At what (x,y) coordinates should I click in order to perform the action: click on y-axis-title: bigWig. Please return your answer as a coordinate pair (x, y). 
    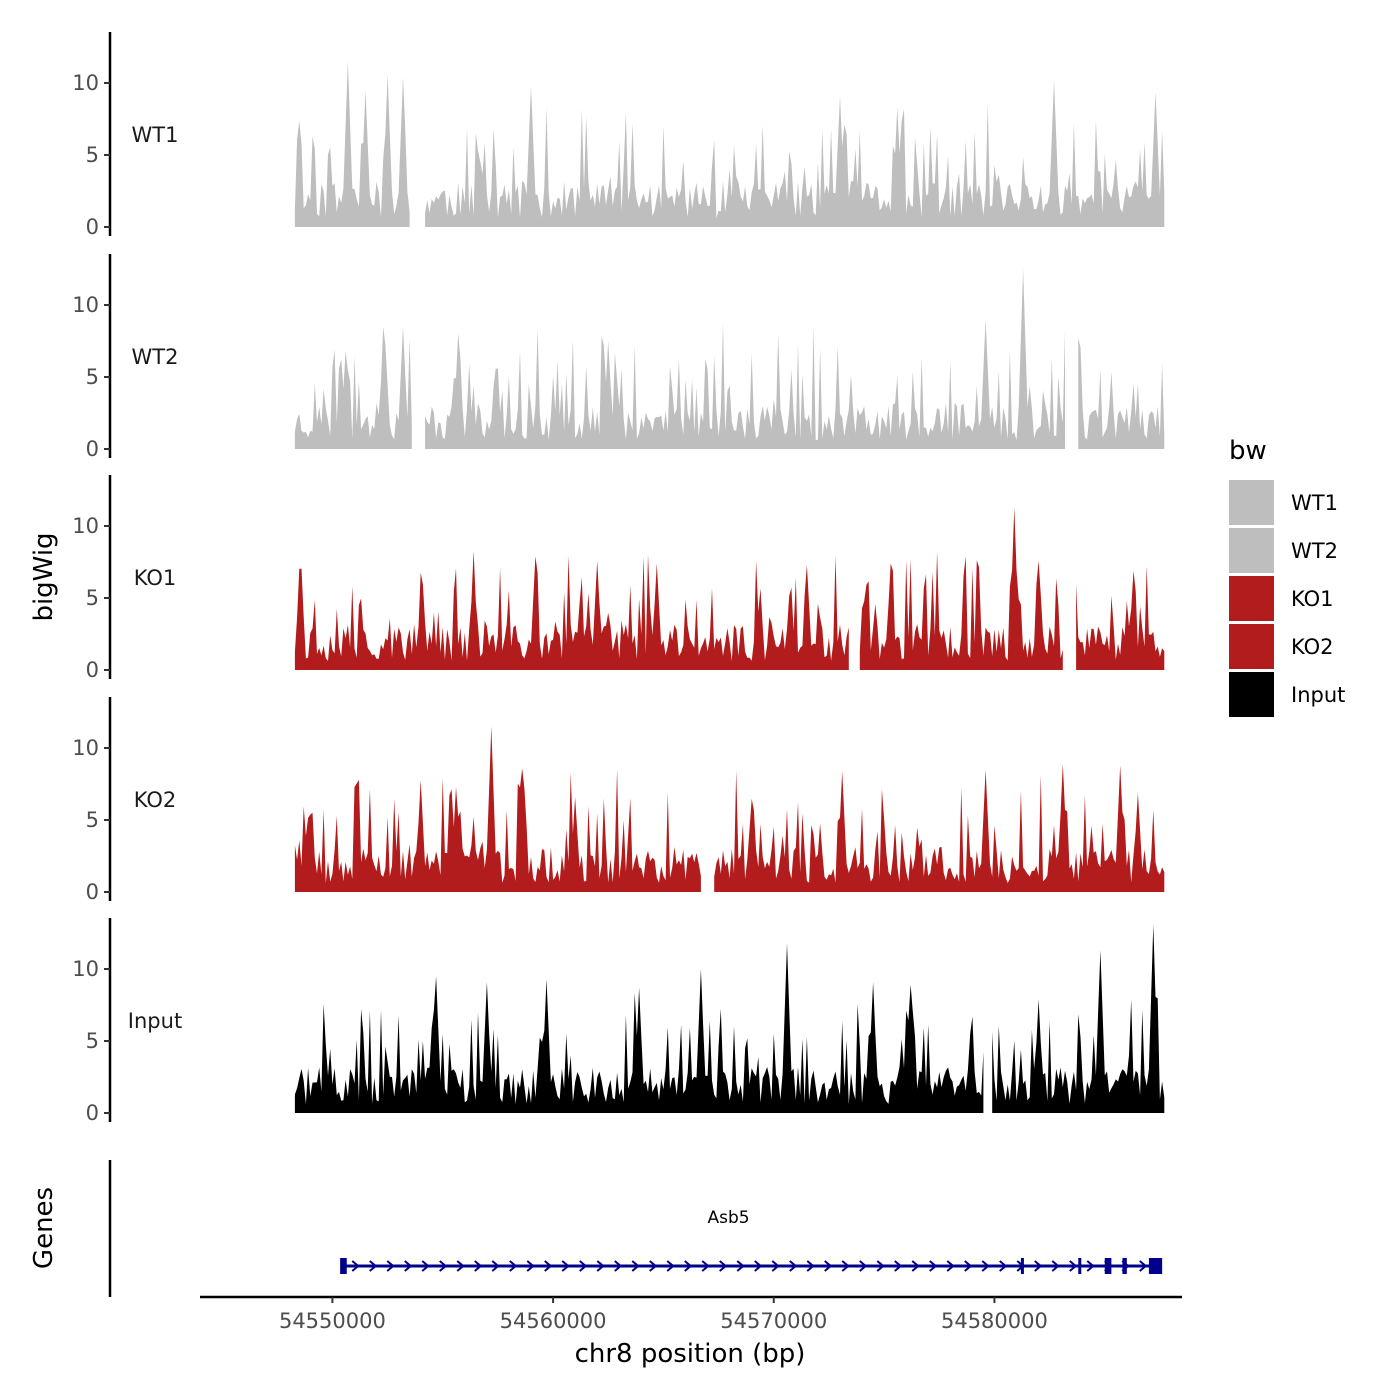
    Looking at the image, I should click on (44, 576).